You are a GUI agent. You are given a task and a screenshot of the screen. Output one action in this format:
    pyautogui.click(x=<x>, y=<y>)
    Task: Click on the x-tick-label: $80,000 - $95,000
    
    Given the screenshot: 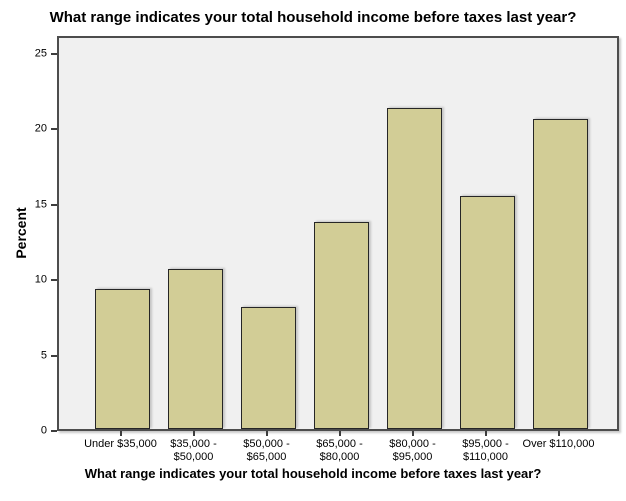 What is the action you would take?
    pyautogui.click(x=412, y=451)
    